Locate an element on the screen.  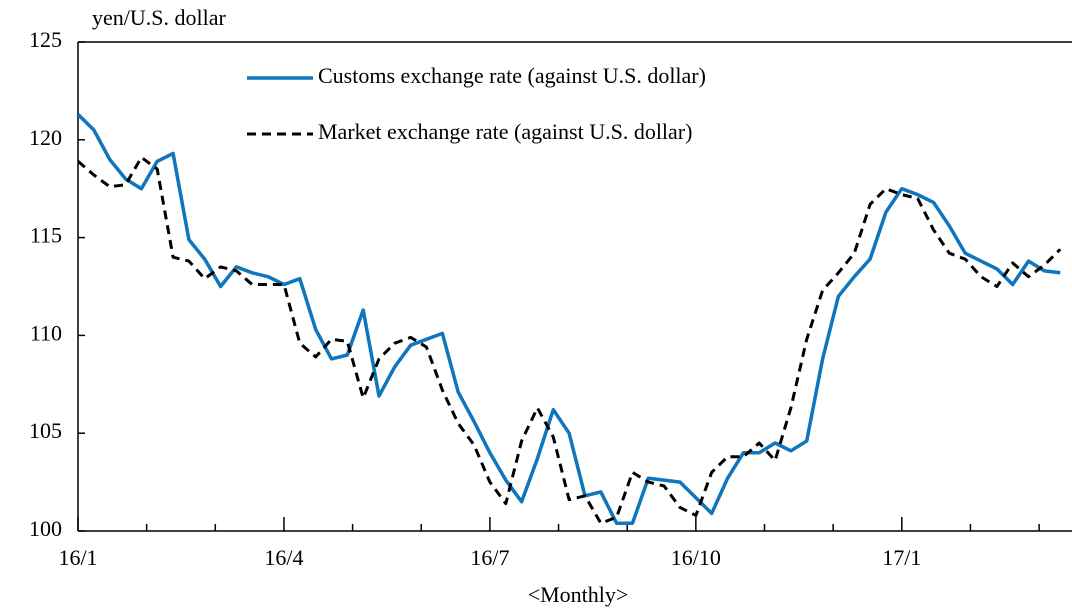
x-tick-label: 16/7 is located at coordinates (489, 557).